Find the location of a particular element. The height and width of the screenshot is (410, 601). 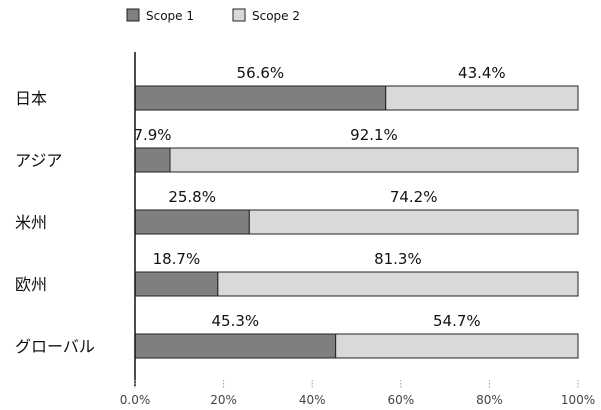

value-label-1-series-1: 56.6% is located at coordinates (261, 73).